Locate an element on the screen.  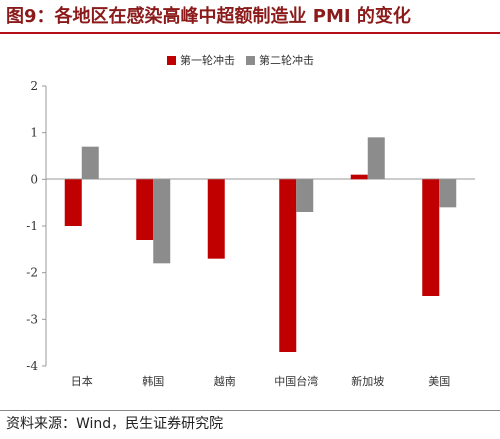
y-tick-label: -1 is located at coordinates (32, 226).